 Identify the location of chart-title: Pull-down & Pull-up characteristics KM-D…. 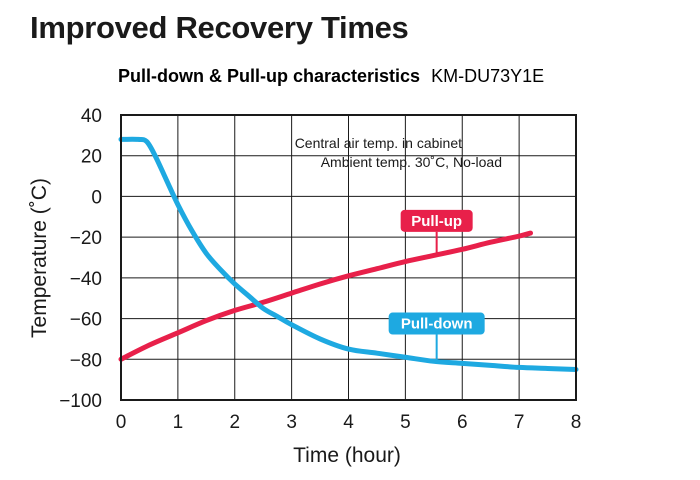
(331, 76).